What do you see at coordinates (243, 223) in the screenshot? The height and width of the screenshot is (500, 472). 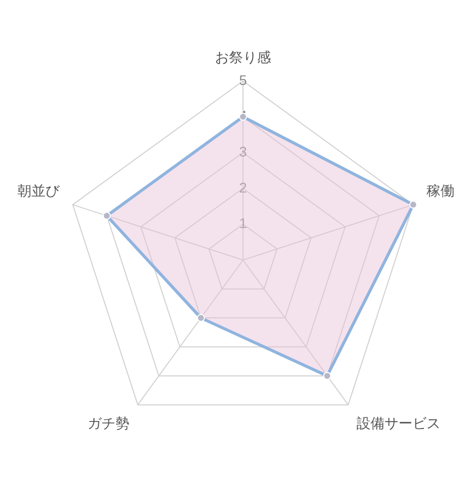 I see `y-tick-label: 1` at bounding box center [243, 223].